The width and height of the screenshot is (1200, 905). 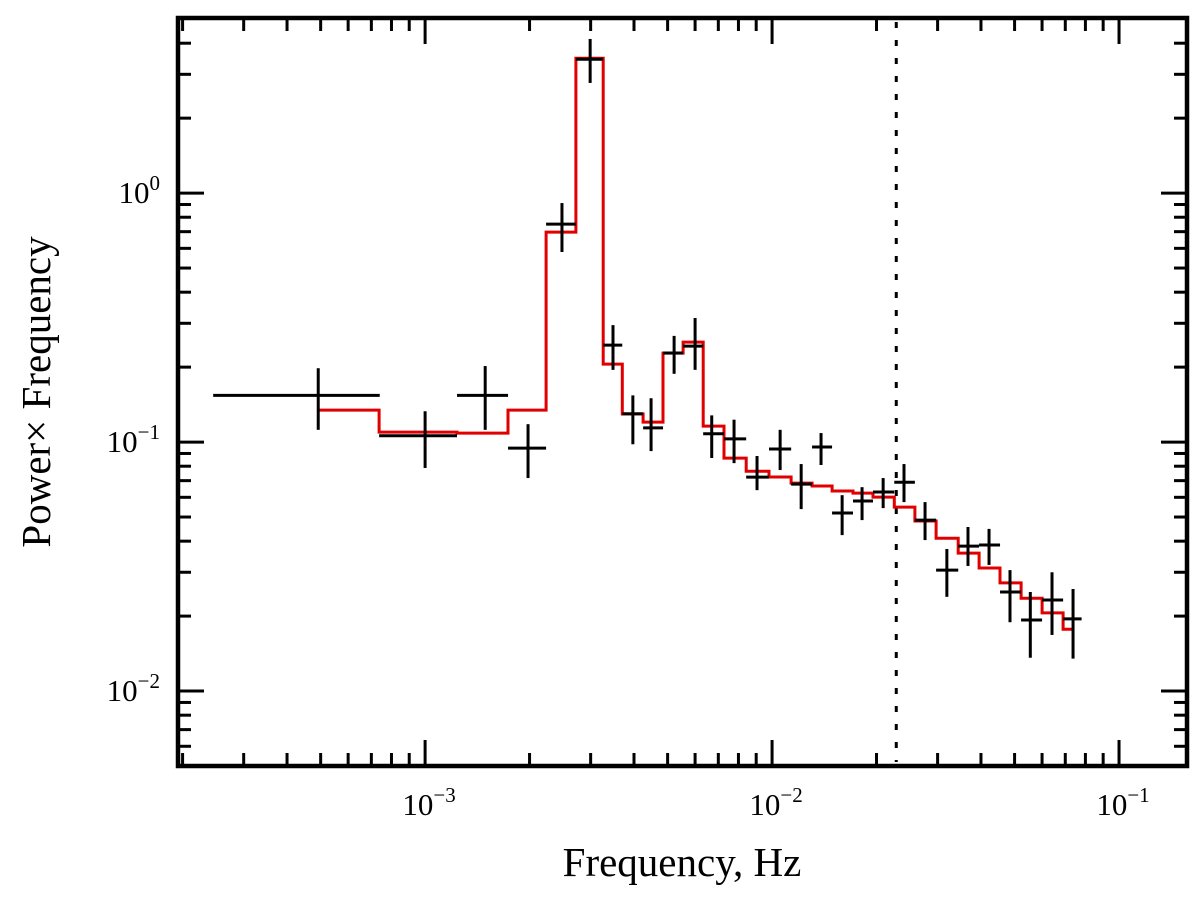 I want to click on x-tick-label: 10⁻², so click(x=775, y=802).